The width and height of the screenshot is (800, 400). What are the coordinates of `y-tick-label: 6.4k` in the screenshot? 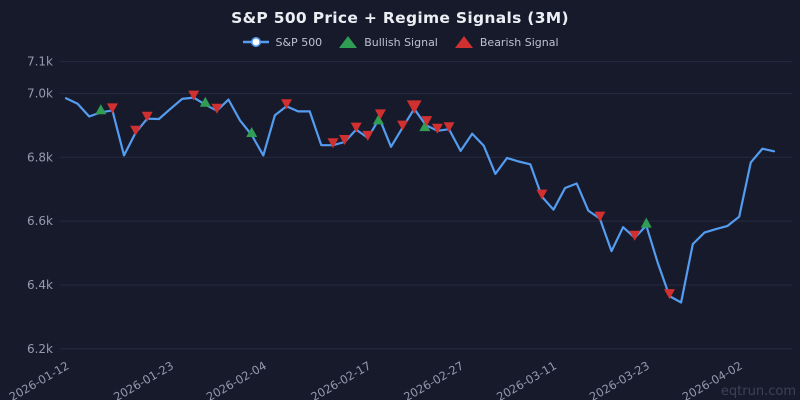 It's located at (40, 285).